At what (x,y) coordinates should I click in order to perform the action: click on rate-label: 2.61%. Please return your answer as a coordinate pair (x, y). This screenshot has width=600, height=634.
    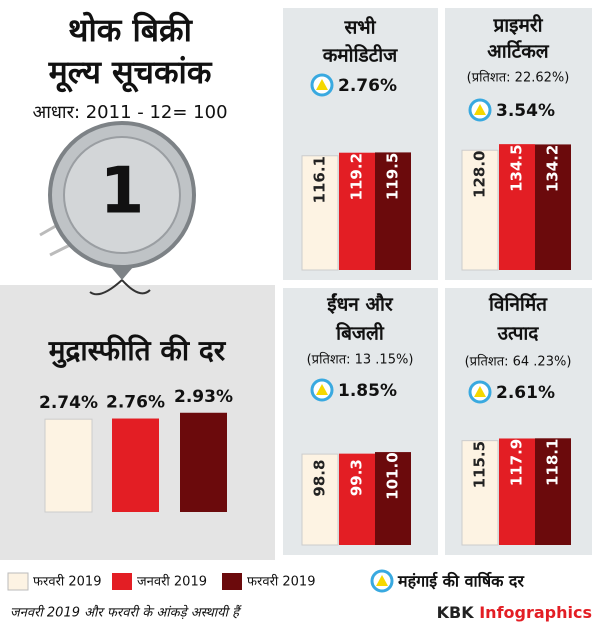
    Looking at the image, I should click on (525, 393).